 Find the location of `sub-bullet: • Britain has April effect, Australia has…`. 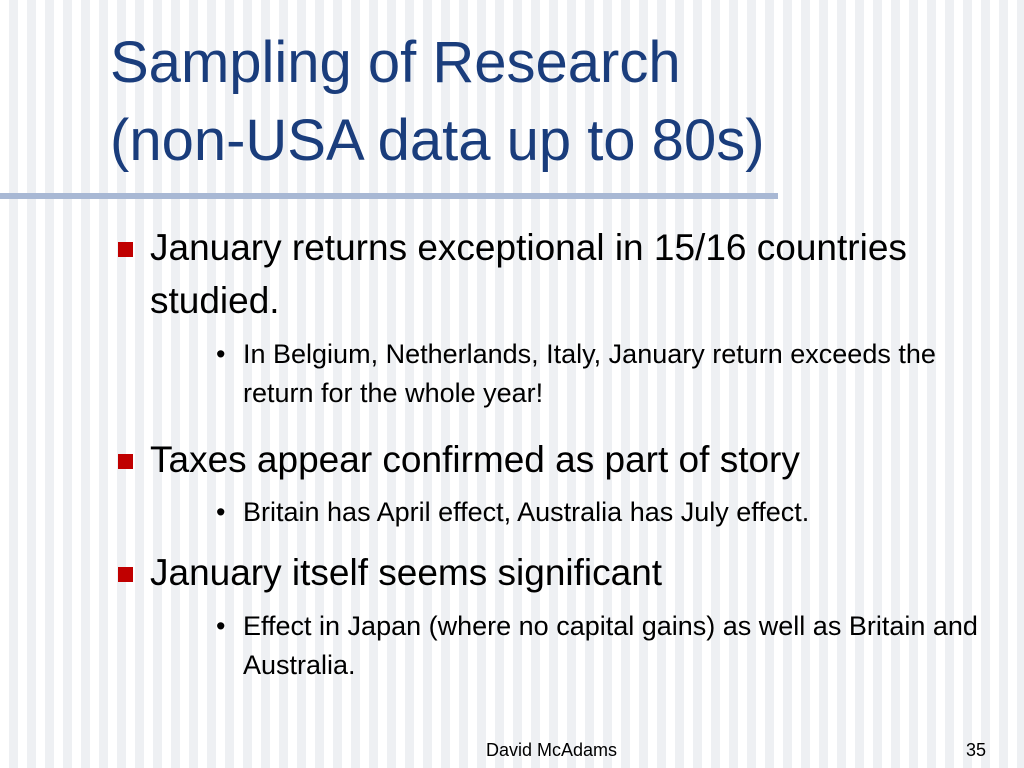

sub-bullet: • Britain has April effect, Australia has… is located at coordinates (513, 512).